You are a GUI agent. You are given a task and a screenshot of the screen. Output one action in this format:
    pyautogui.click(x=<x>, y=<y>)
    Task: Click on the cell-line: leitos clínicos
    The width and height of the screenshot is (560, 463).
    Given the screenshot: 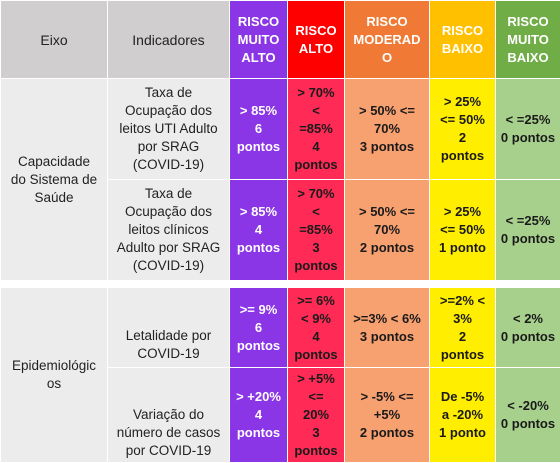 What is the action you would take?
    pyautogui.click(x=168, y=229)
    